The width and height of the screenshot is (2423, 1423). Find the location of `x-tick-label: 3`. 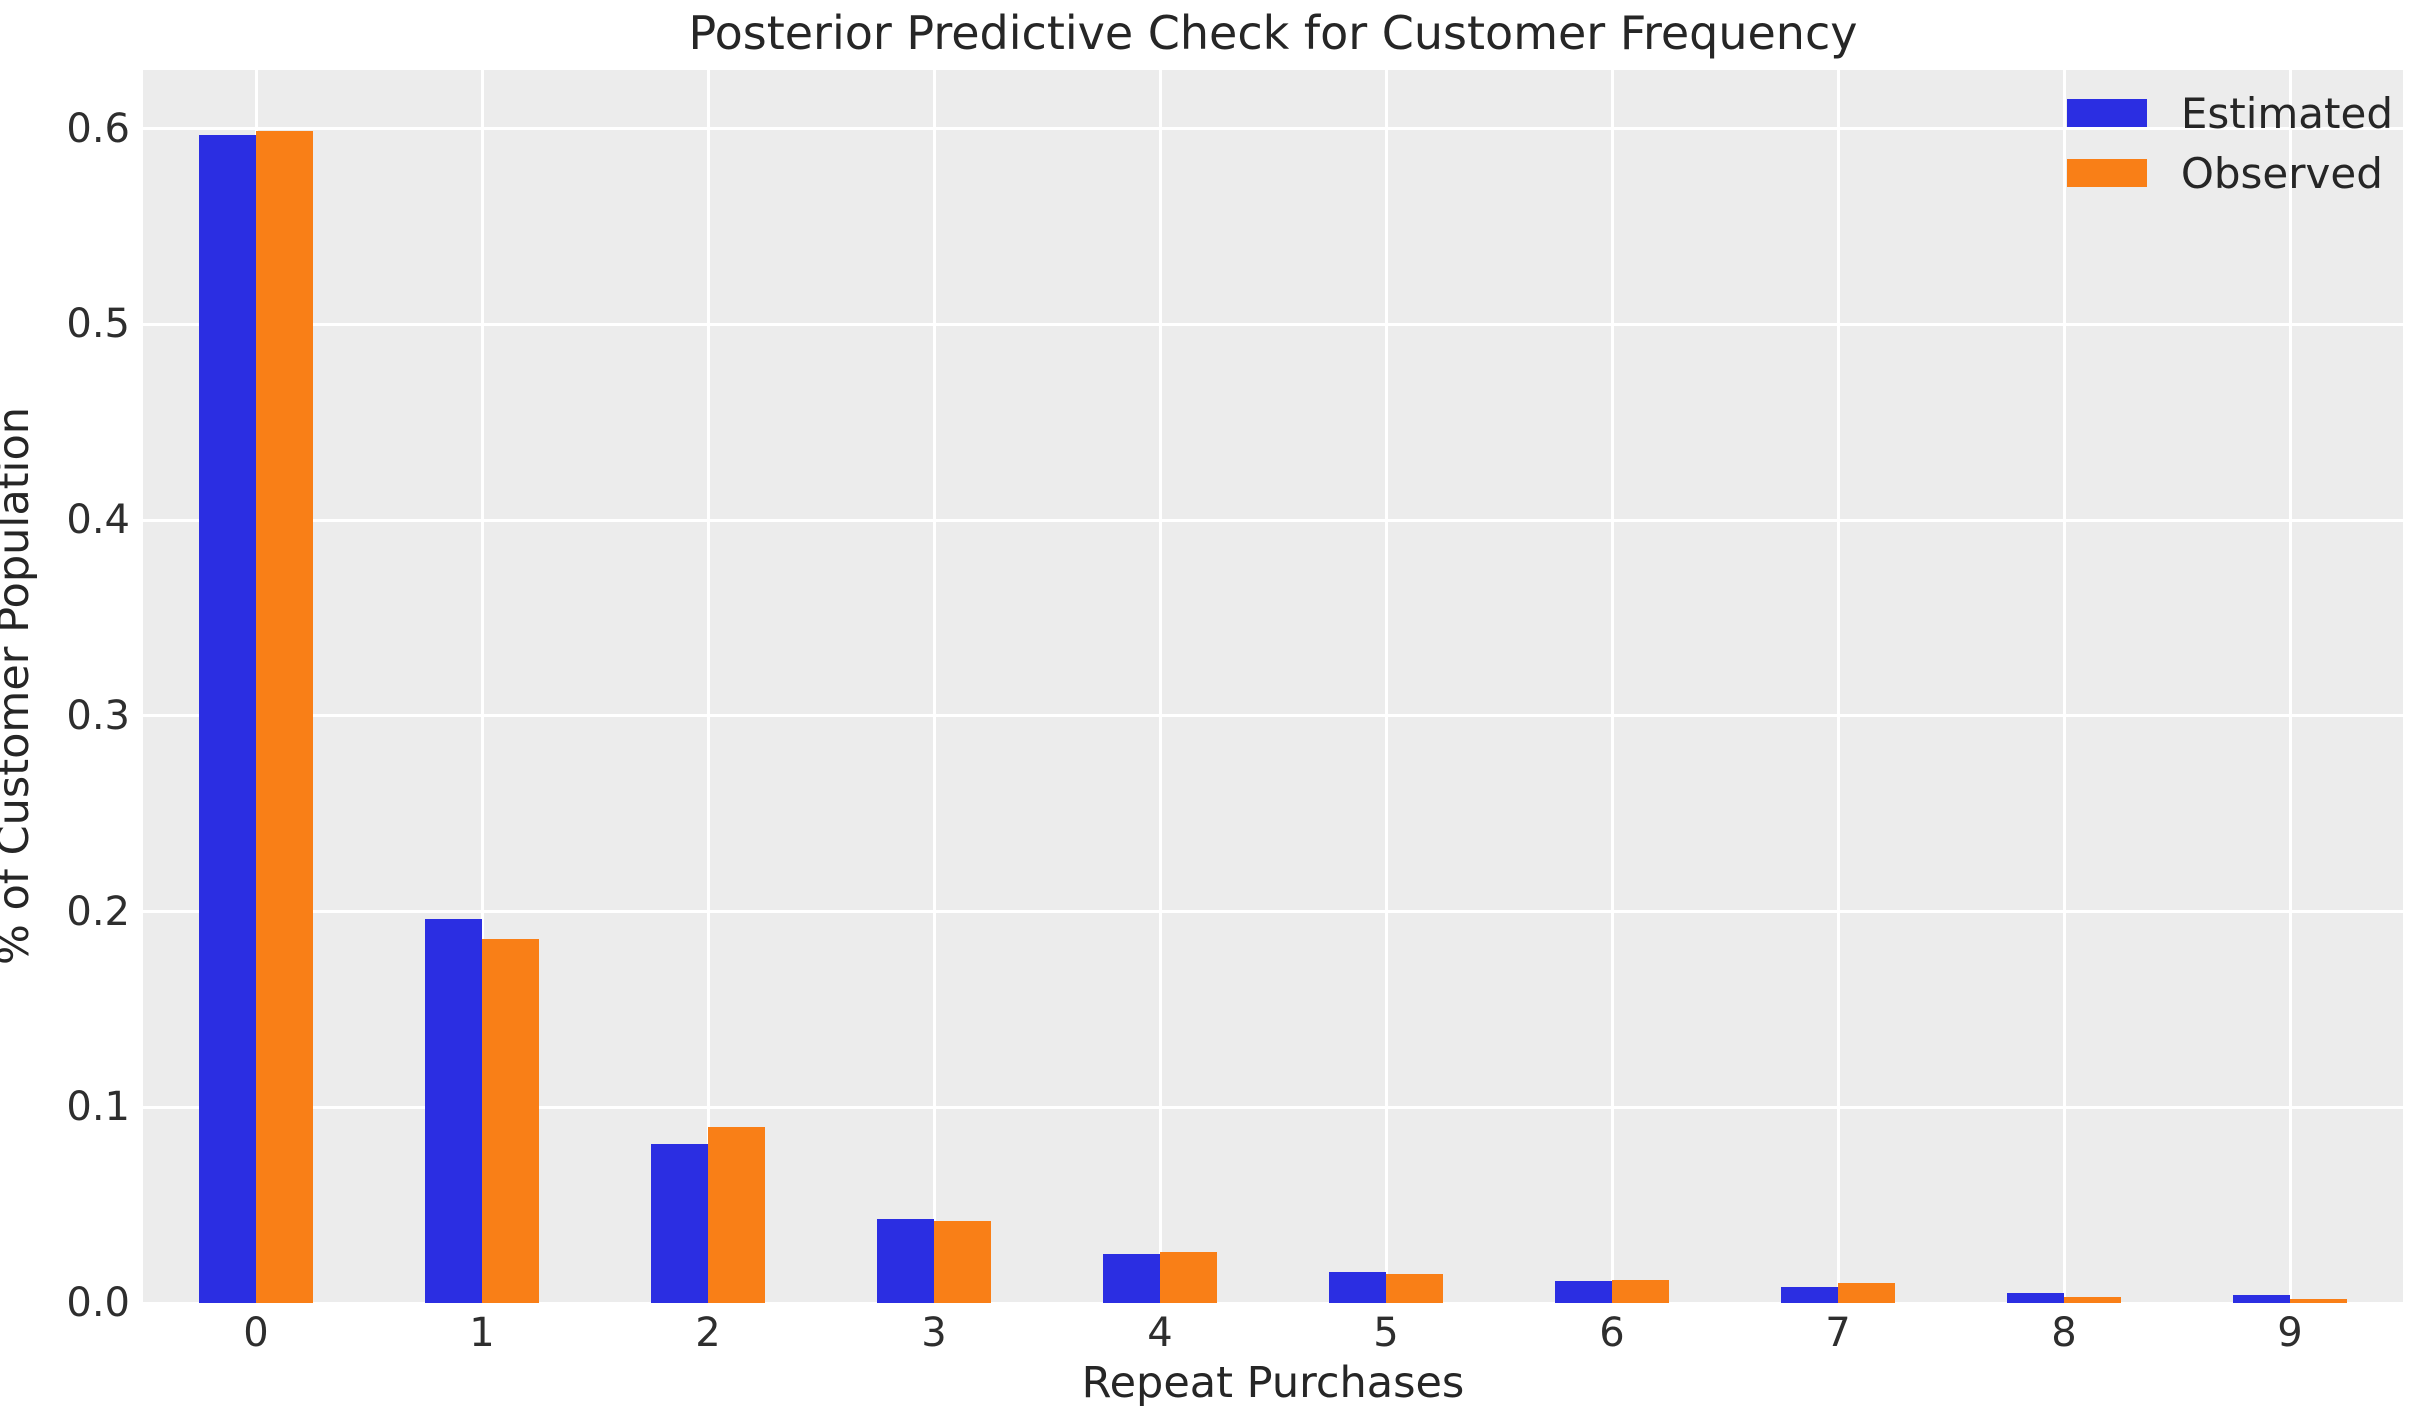

x-tick-label: 3 is located at coordinates (934, 1333).